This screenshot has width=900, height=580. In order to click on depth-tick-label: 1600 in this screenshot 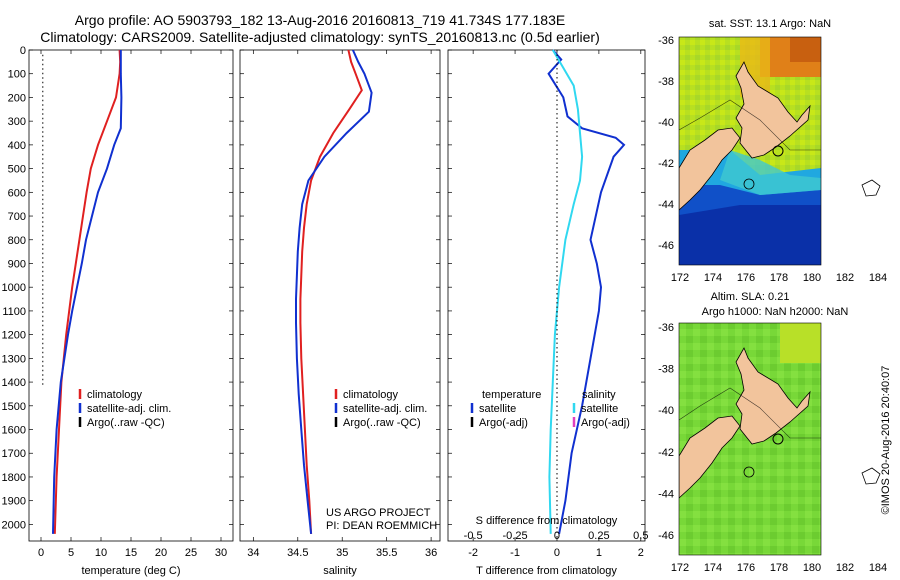, I will do `click(14, 431)`.